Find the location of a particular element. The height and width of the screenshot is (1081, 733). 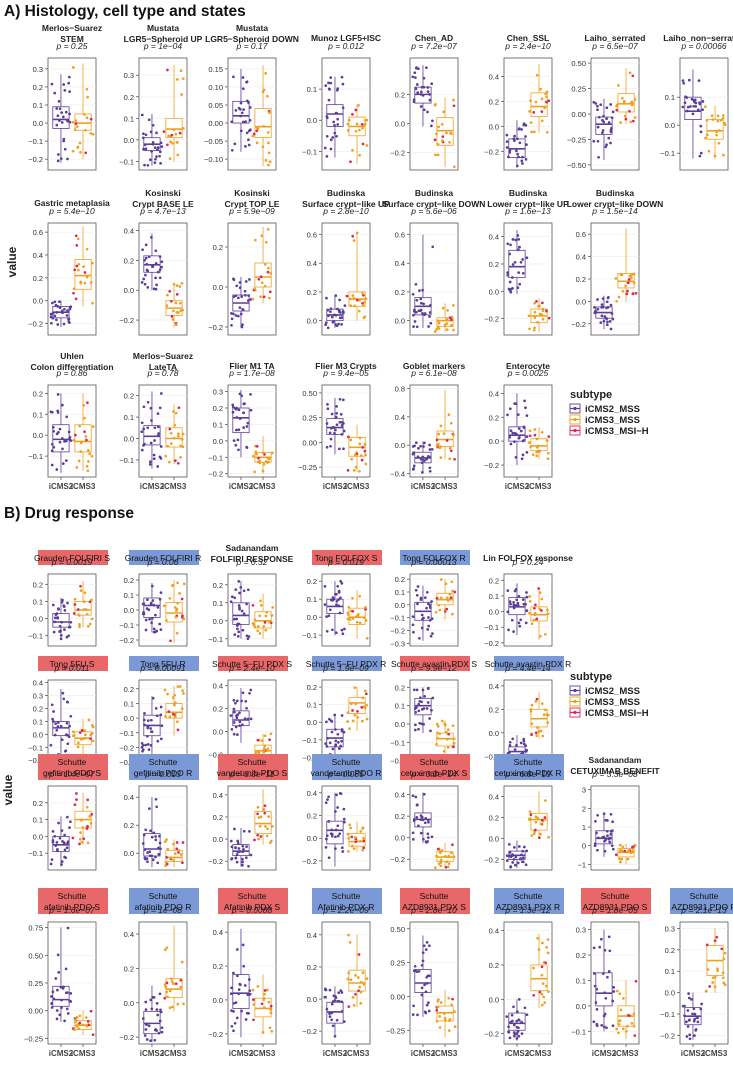

y-tick-label: −0.25 is located at coordinates (33, 1038).